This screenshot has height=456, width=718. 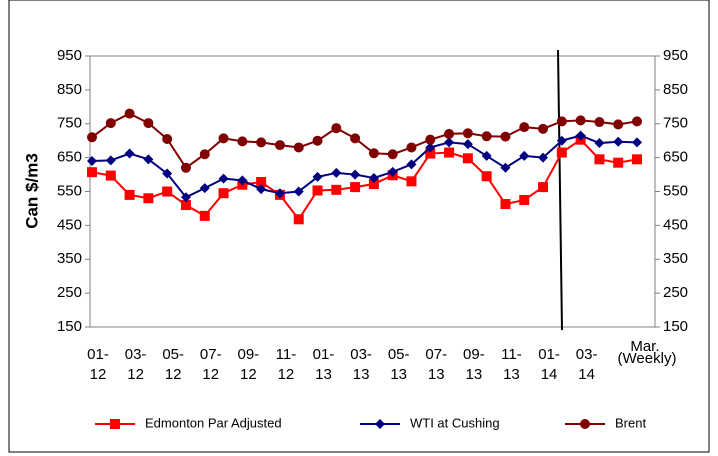 I want to click on y-tick-label: 350, so click(x=69, y=258).